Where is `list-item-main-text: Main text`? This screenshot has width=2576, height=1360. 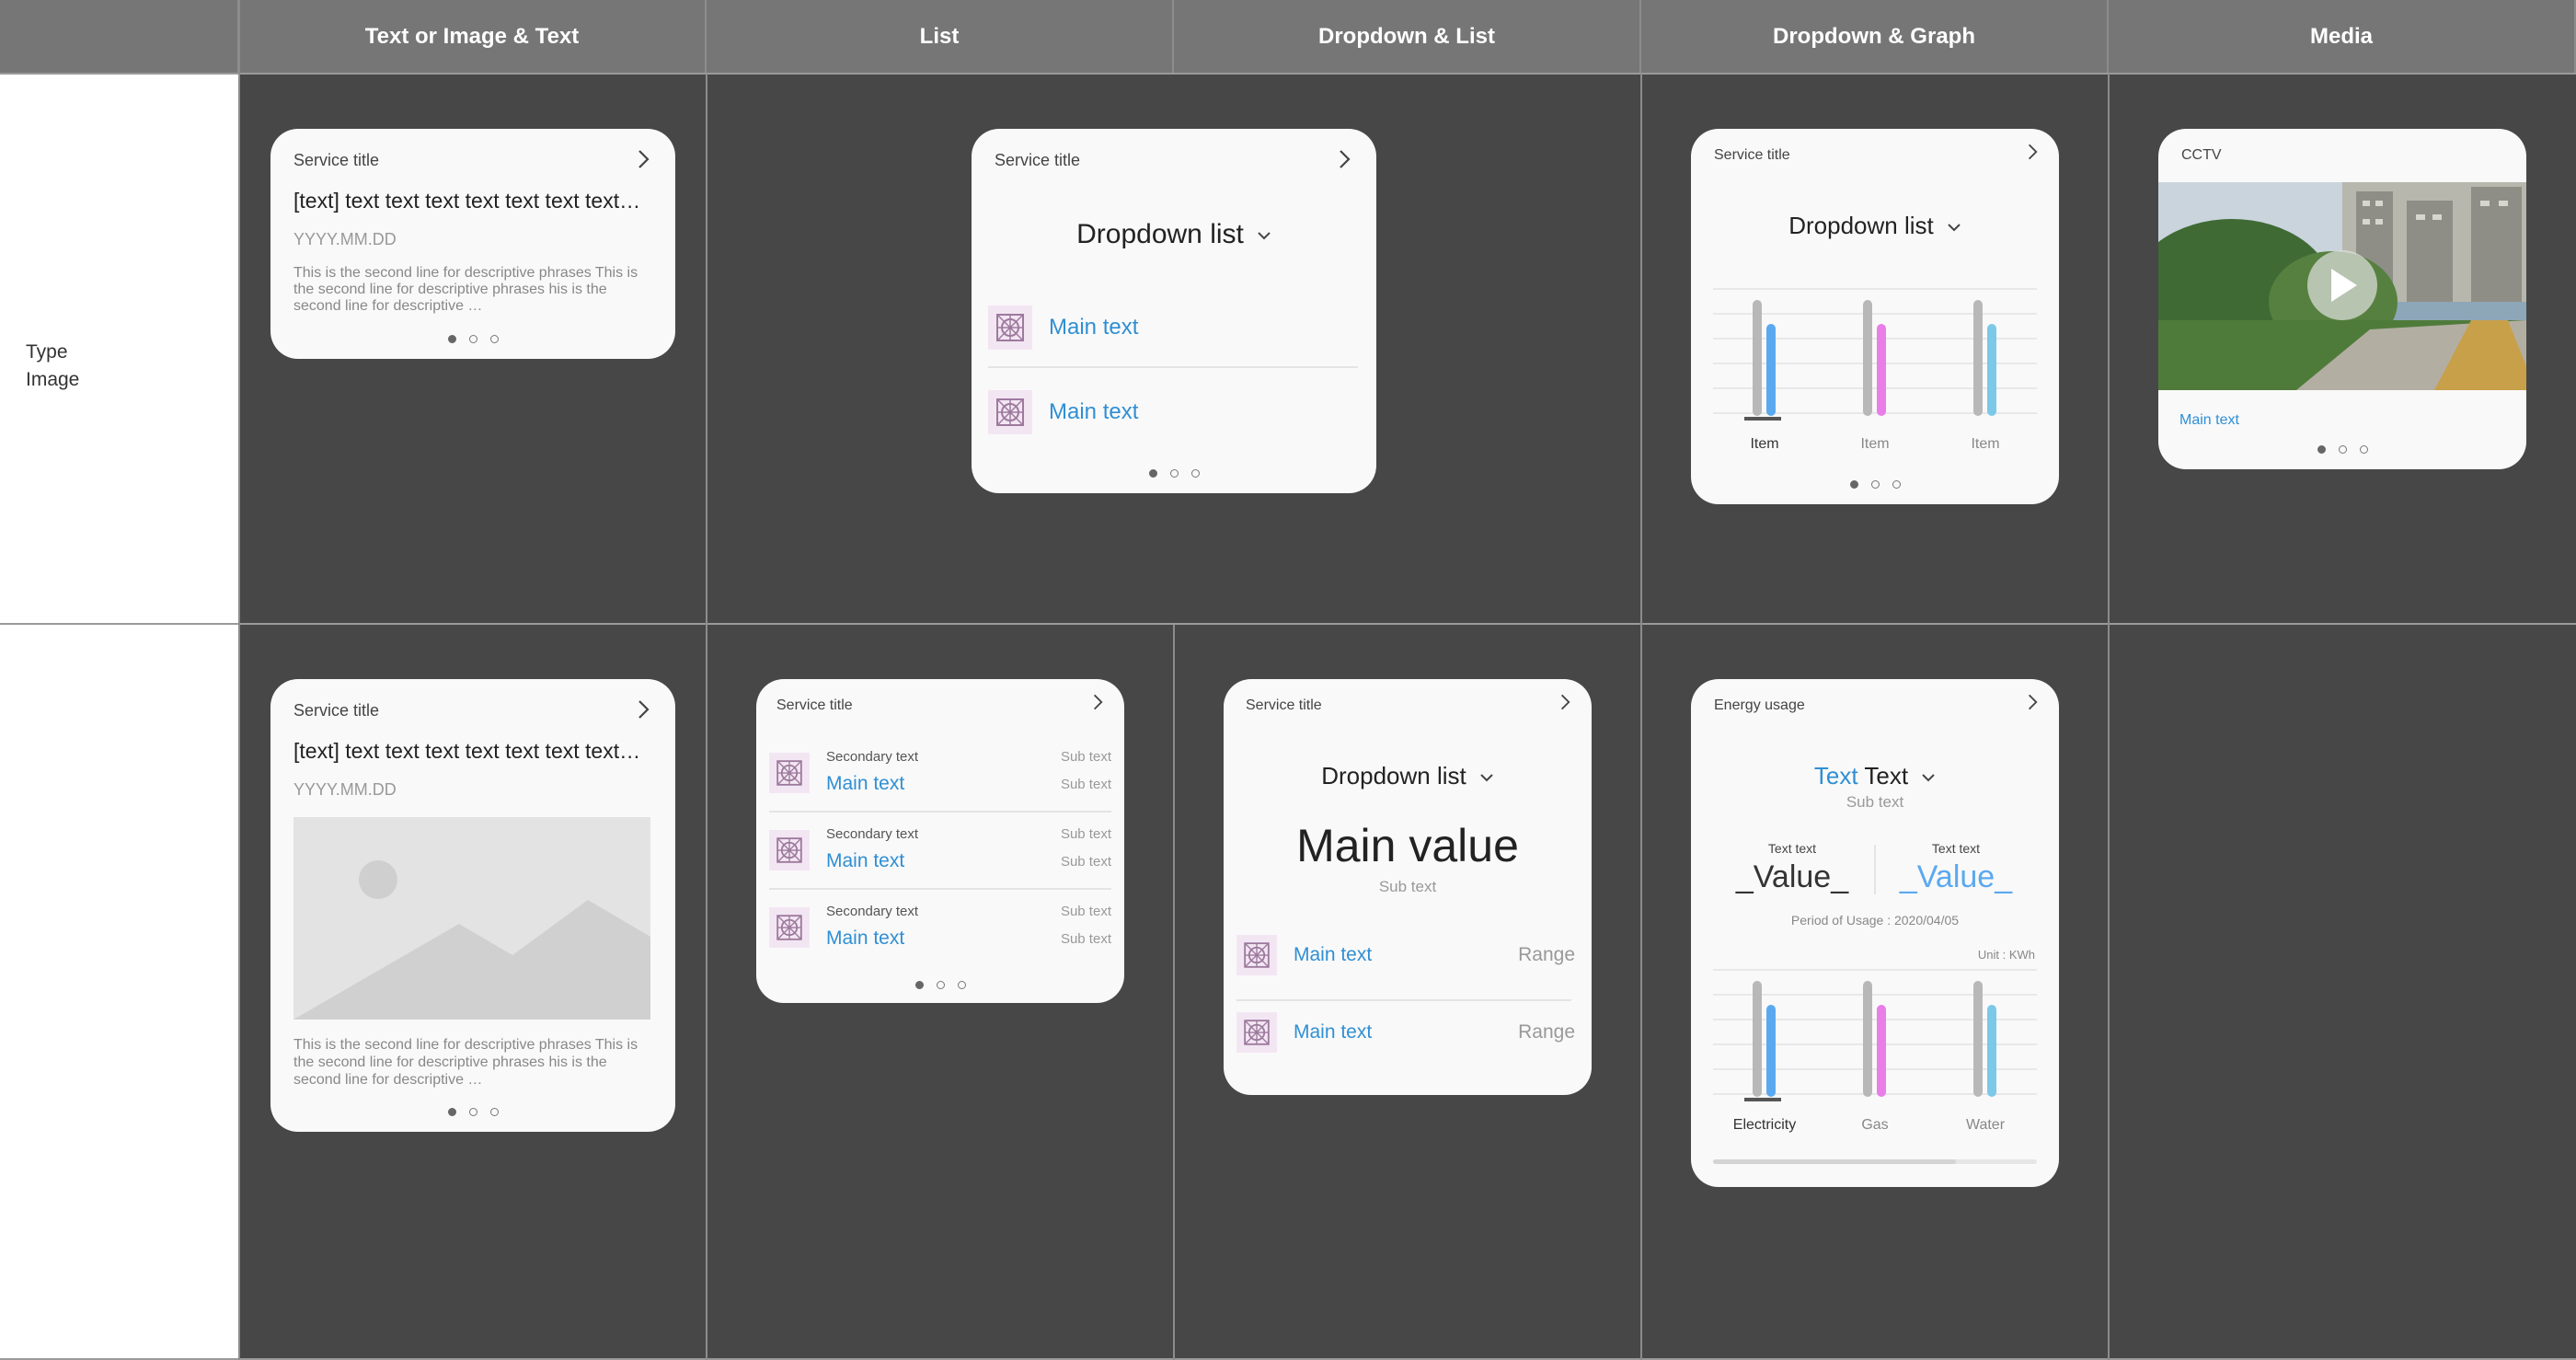
list-item-main-text: Main text is located at coordinates (1094, 327).